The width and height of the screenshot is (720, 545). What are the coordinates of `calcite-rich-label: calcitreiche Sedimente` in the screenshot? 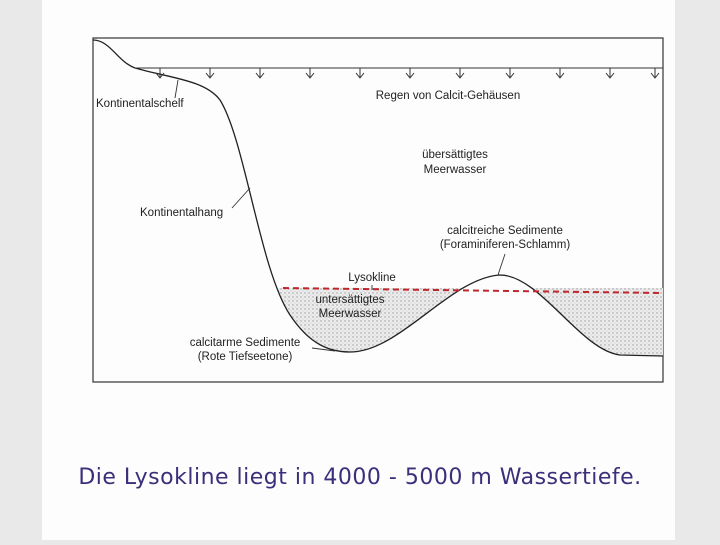 It's located at (505, 231).